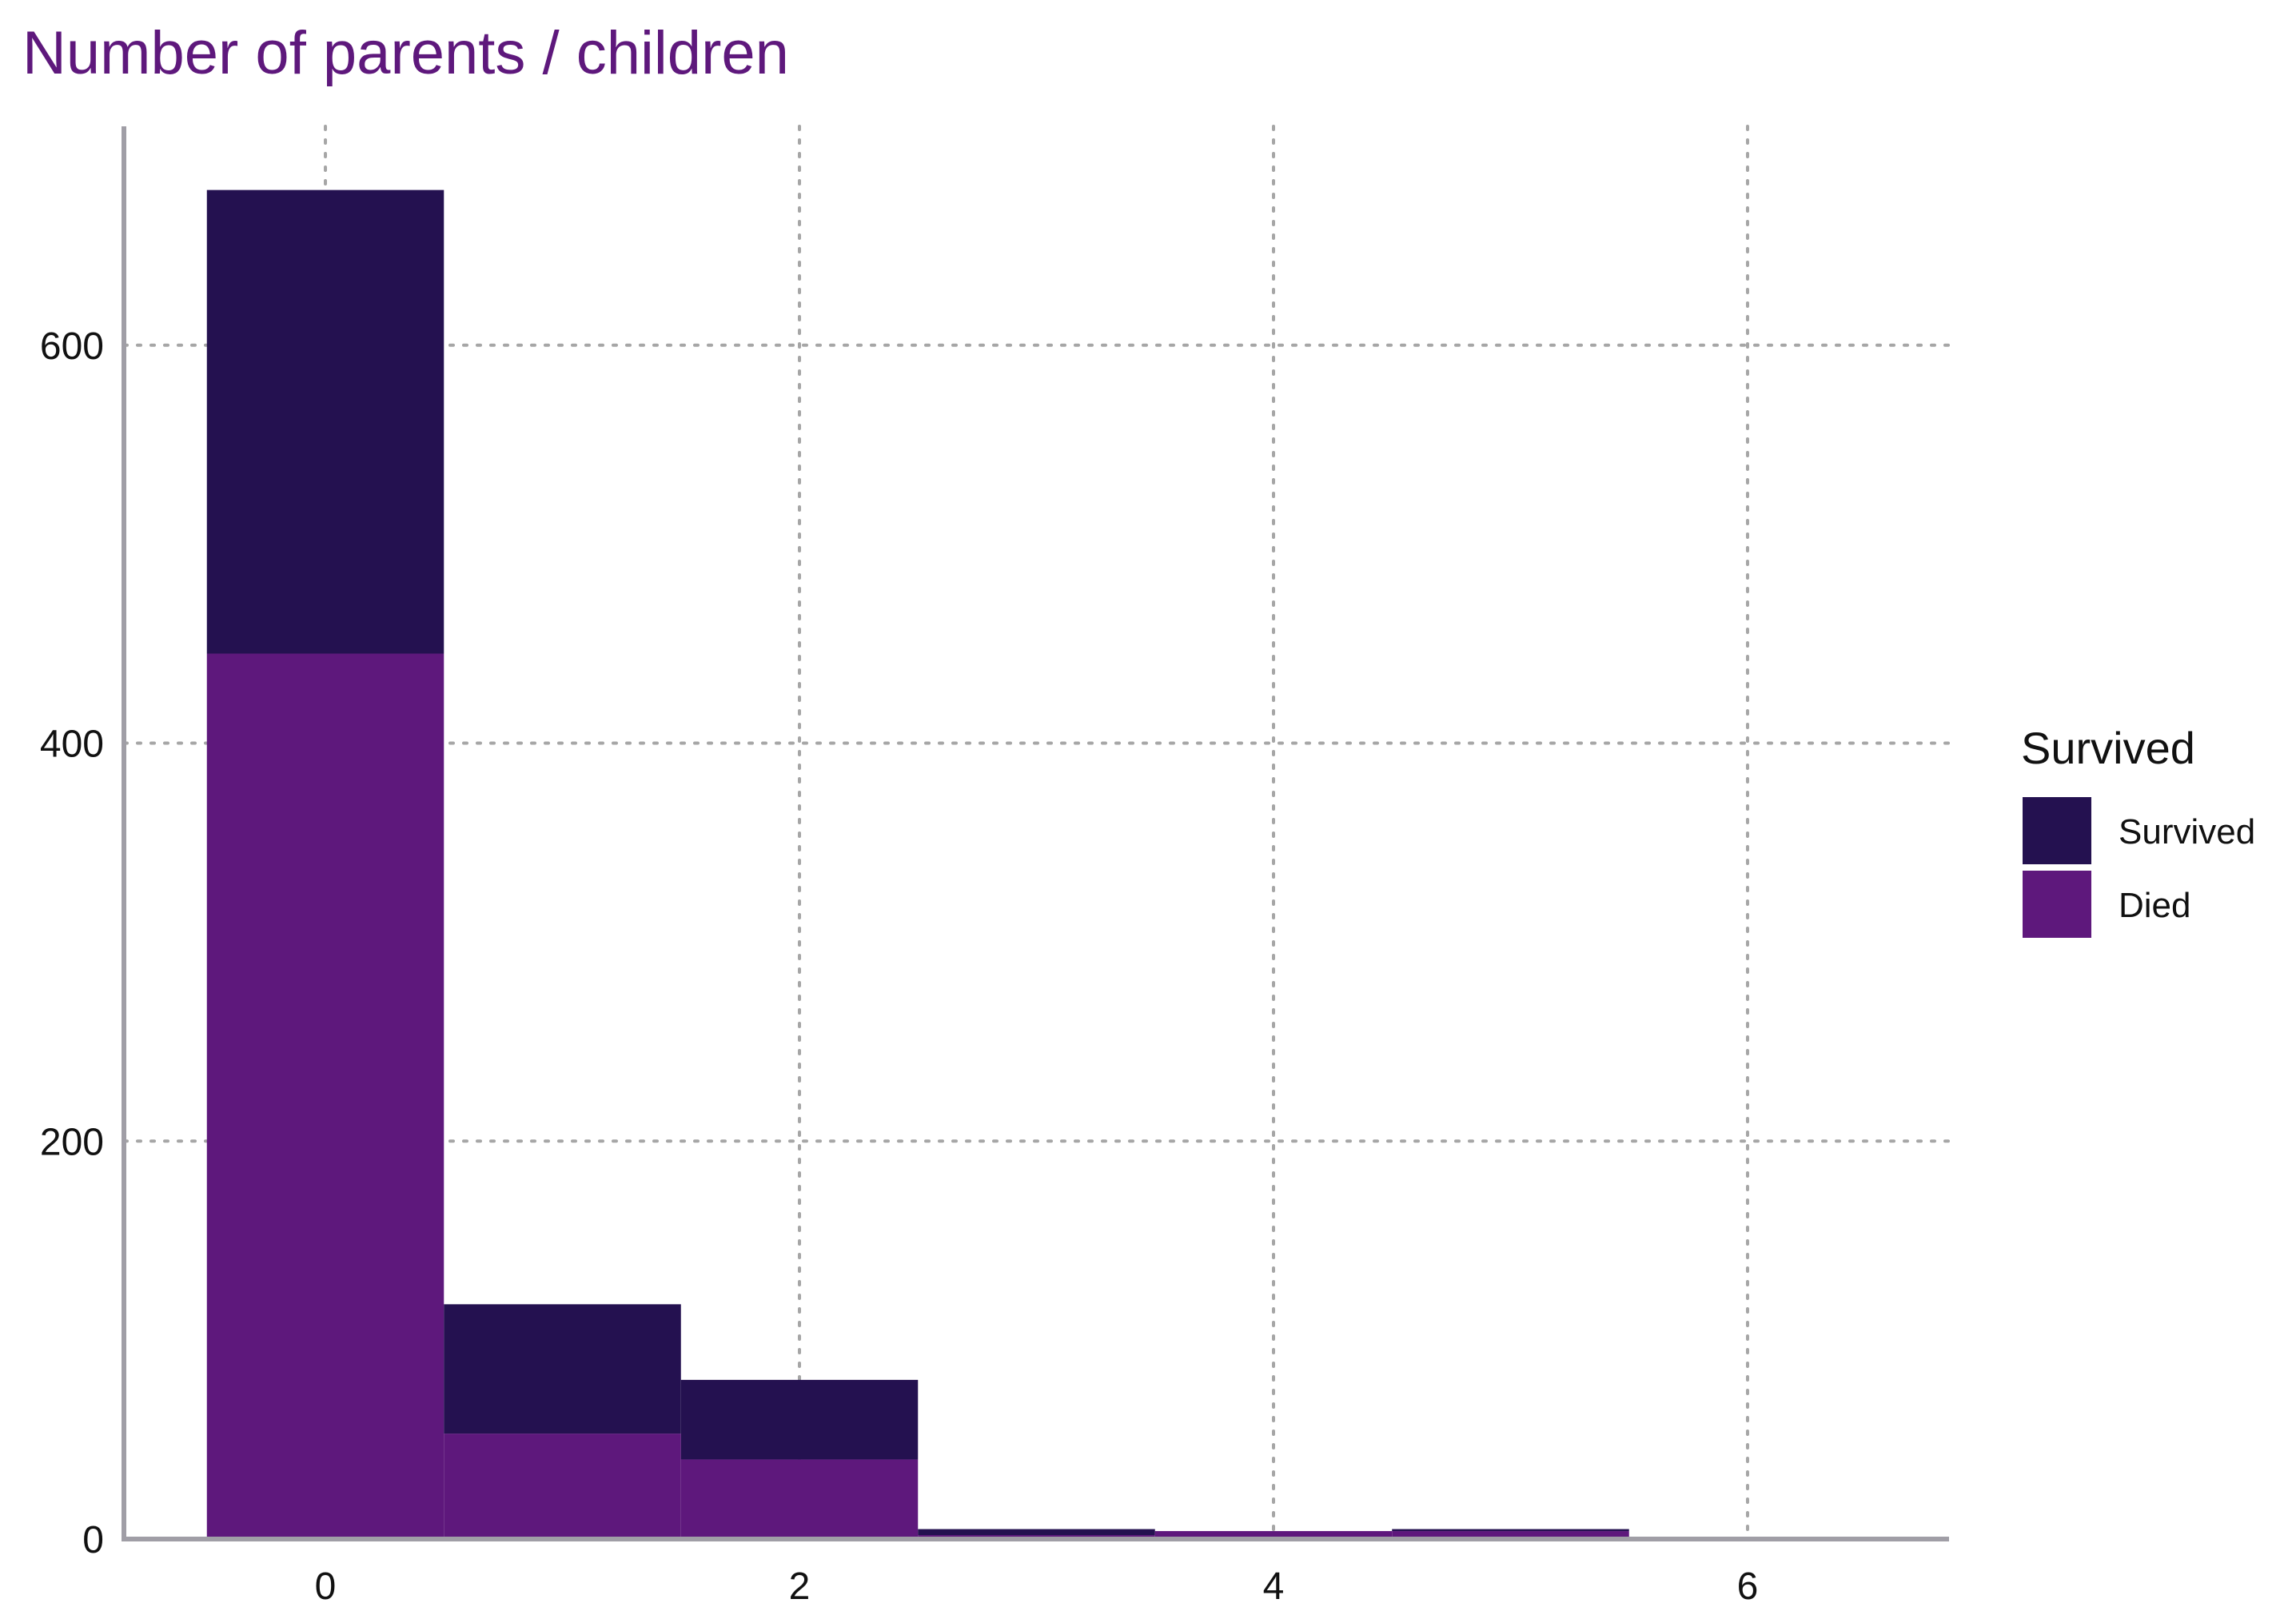 This screenshot has height=1619, width=2296. What do you see at coordinates (72, 745) in the screenshot?
I see `y-tick-label: 400` at bounding box center [72, 745].